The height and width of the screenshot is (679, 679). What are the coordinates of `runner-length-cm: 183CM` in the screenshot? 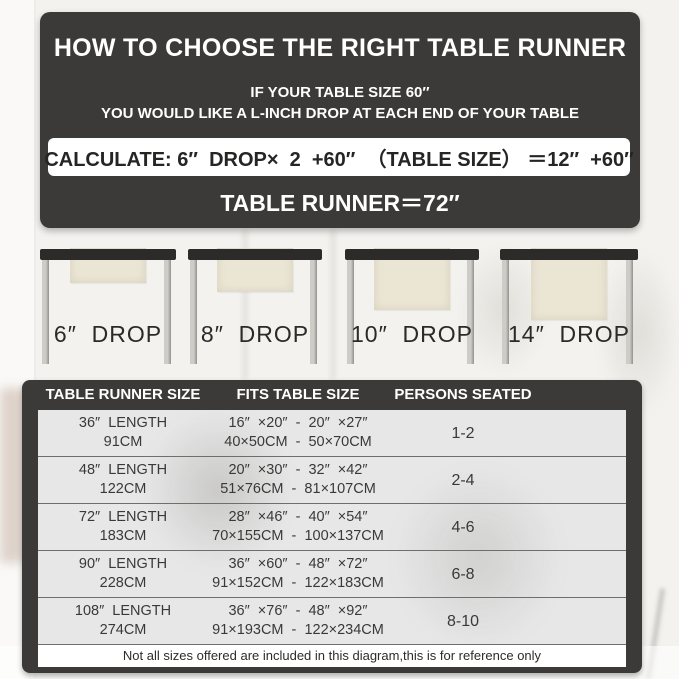 It's located at (123, 536).